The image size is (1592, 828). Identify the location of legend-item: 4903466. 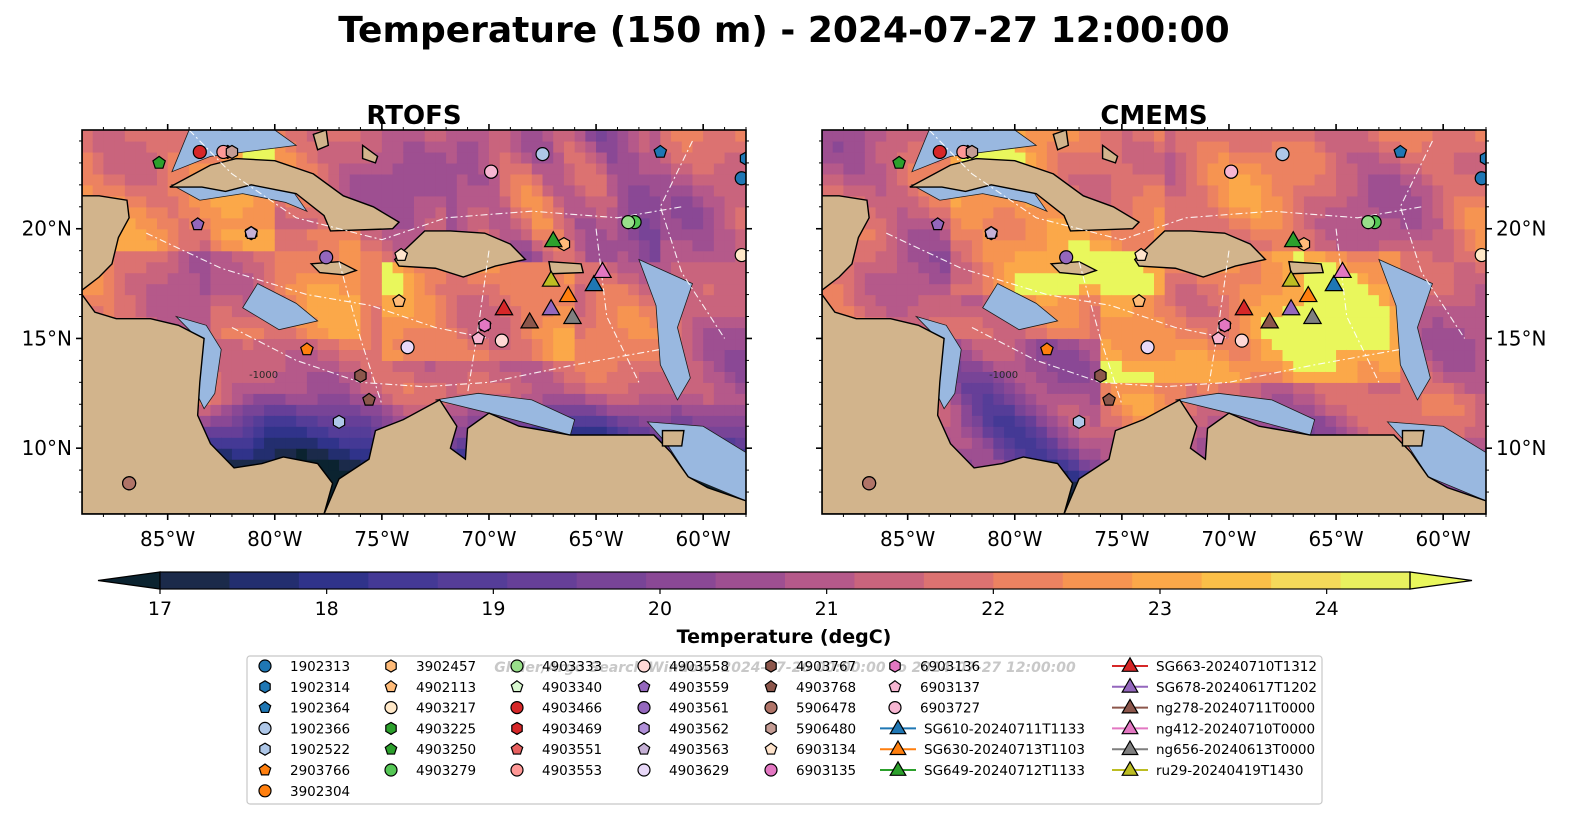
(556, 708).